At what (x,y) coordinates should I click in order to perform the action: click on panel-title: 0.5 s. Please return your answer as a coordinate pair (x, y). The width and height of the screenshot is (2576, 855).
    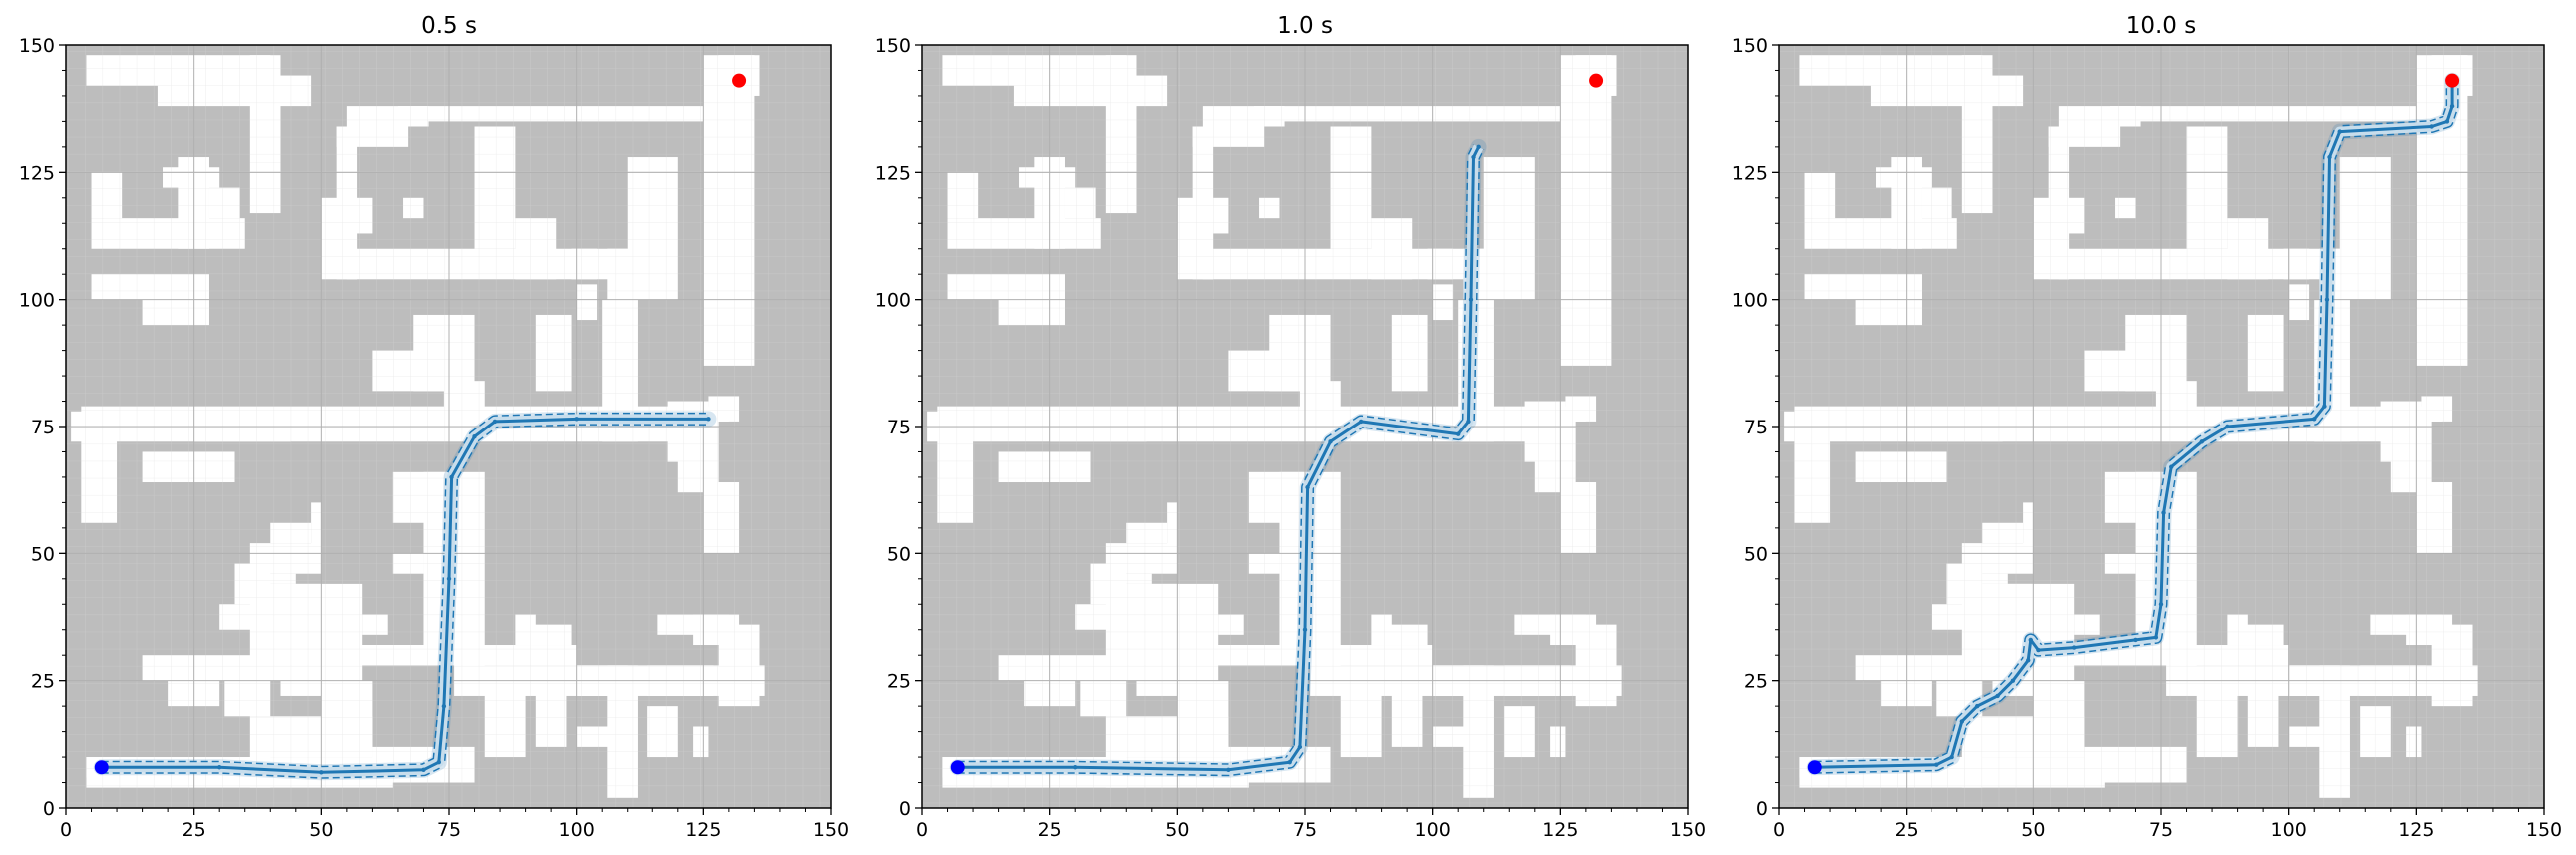
    Looking at the image, I should click on (449, 26).